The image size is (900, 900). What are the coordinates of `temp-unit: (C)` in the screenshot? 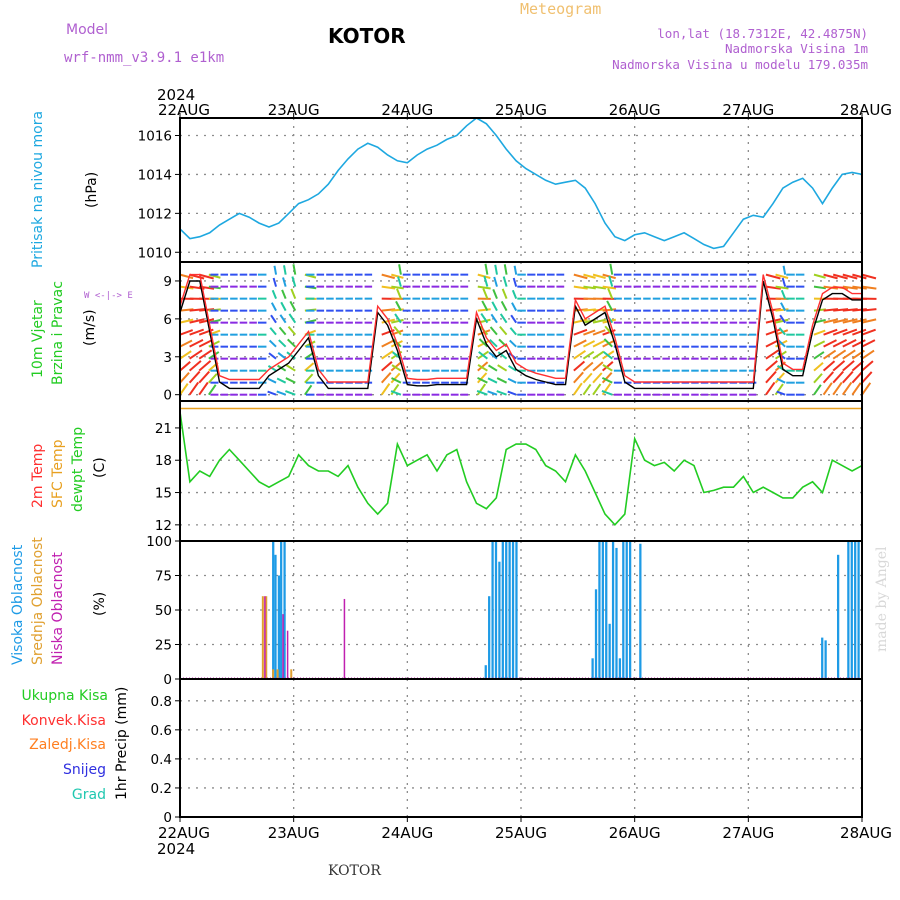 It's located at (100, 467).